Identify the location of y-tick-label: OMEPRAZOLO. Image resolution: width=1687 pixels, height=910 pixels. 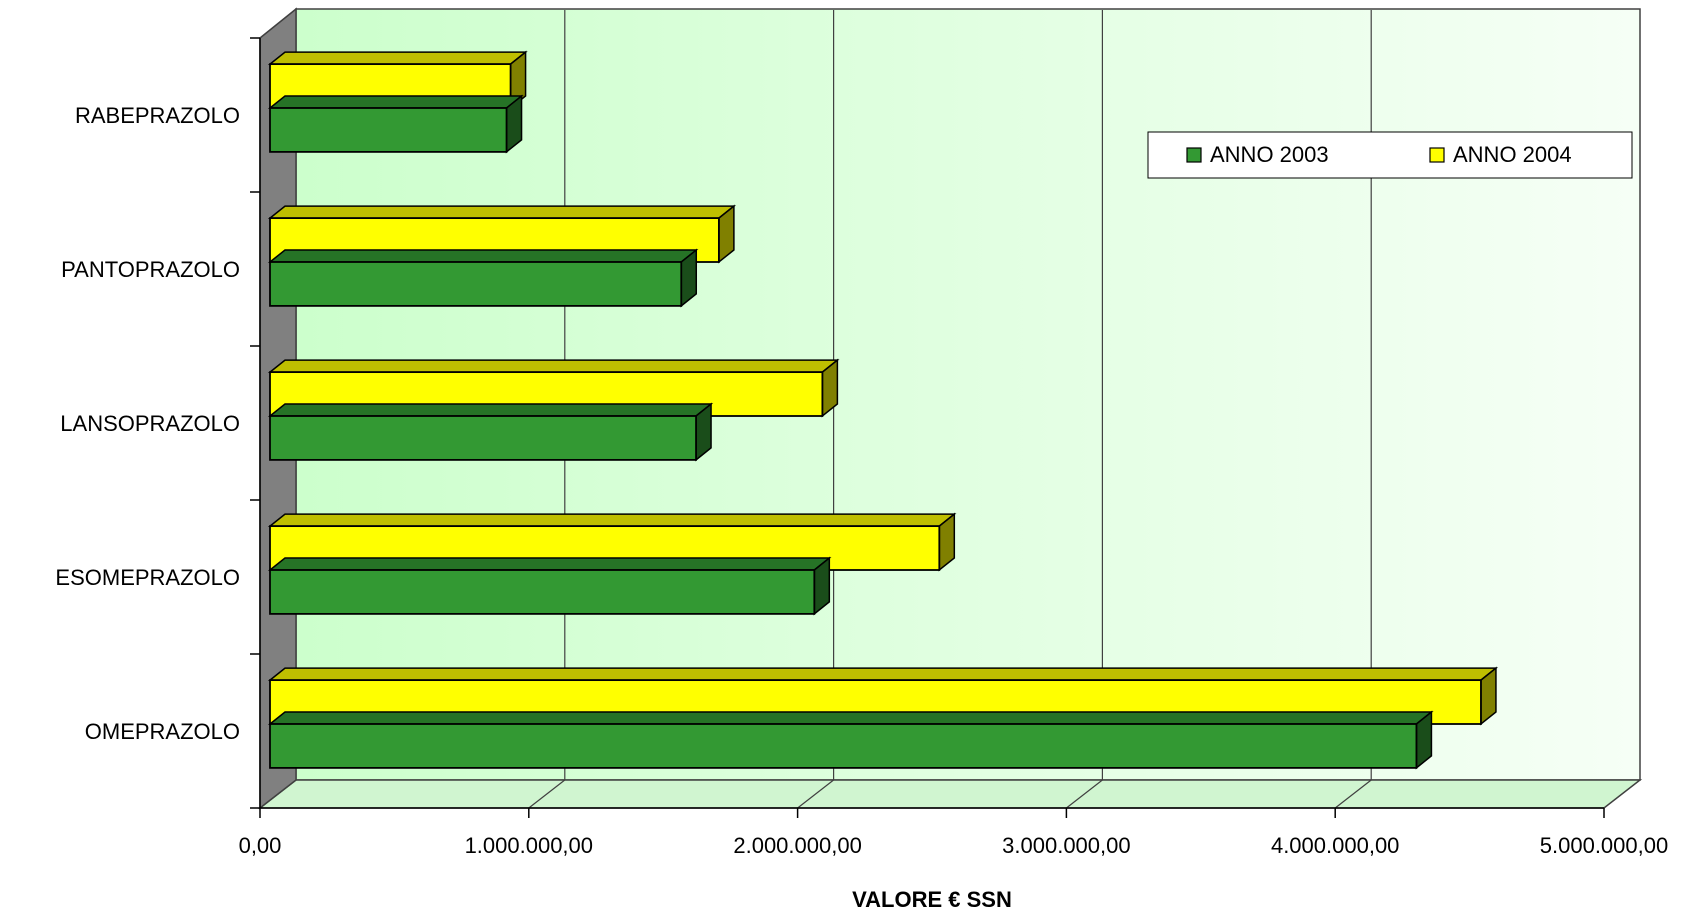
(162, 731).